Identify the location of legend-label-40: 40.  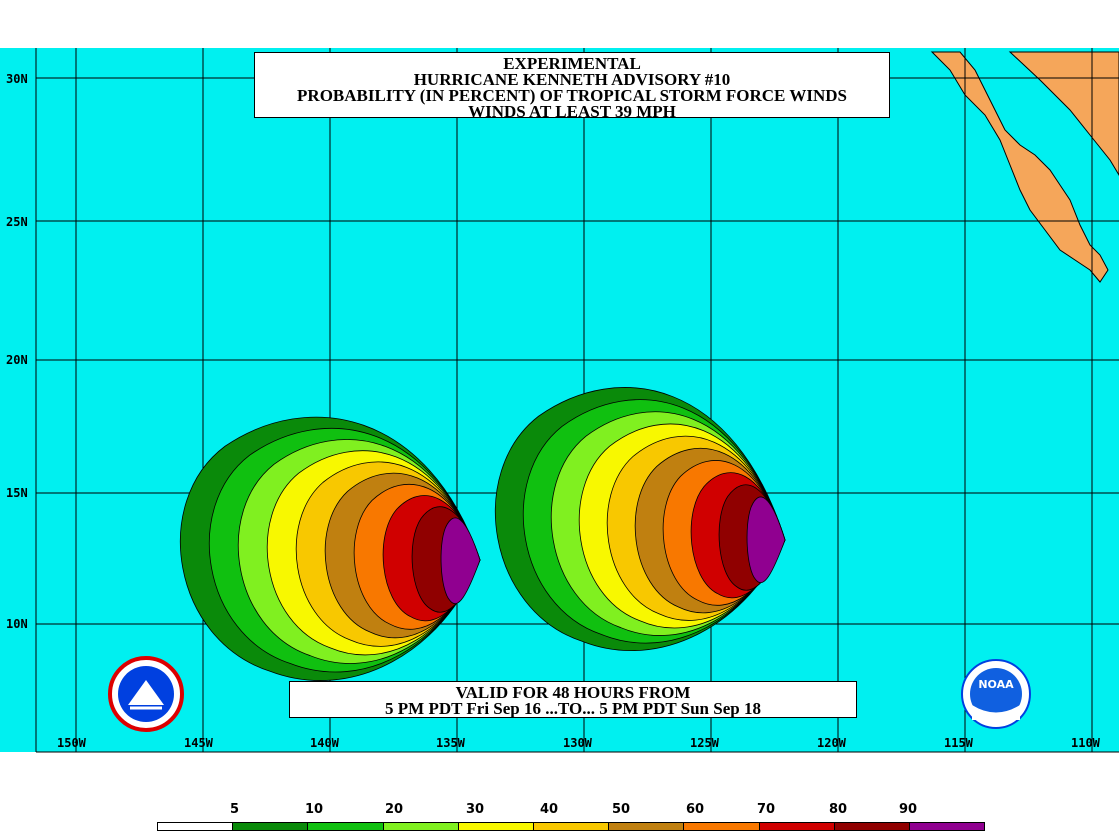
(549, 809).